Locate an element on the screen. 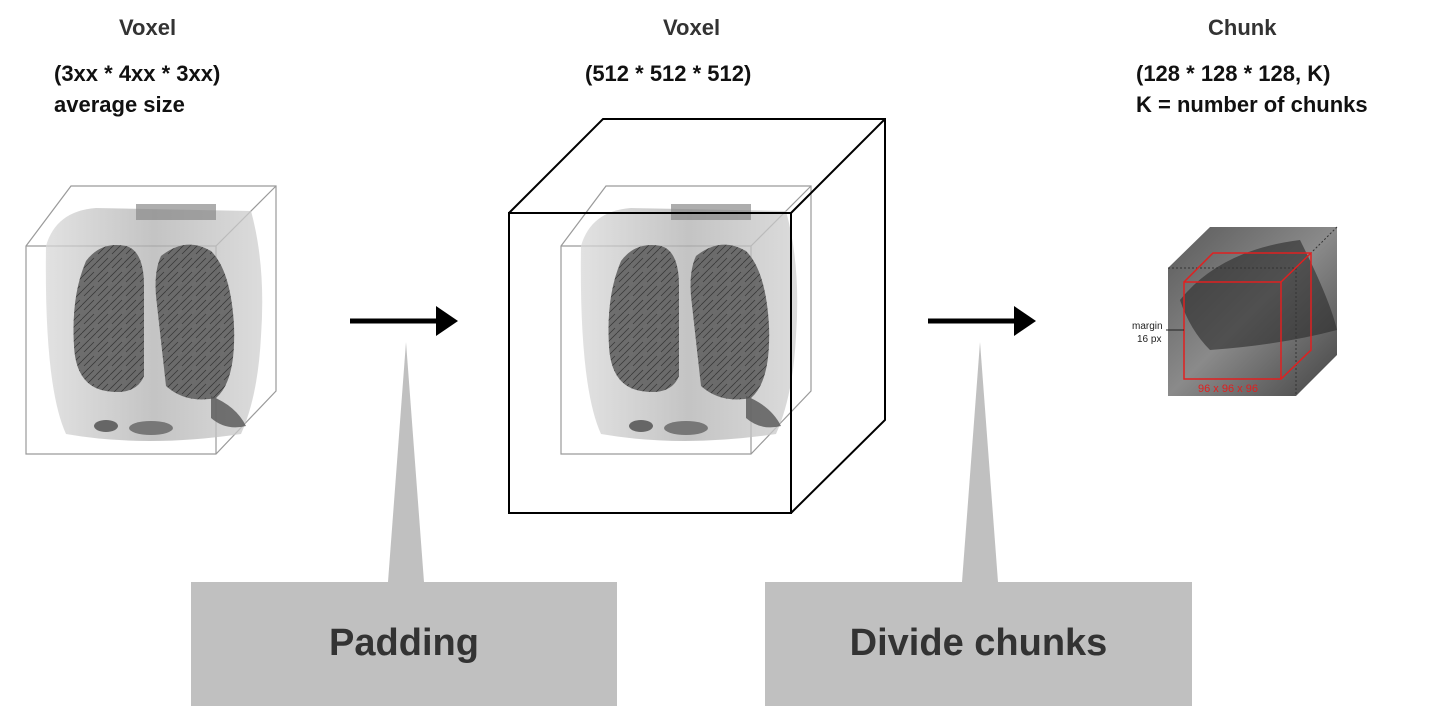 Image resolution: width=1438 pixels, height=713 pixels. inner-chunk-label: 96 x 96 x 96 is located at coordinates (1228, 389).